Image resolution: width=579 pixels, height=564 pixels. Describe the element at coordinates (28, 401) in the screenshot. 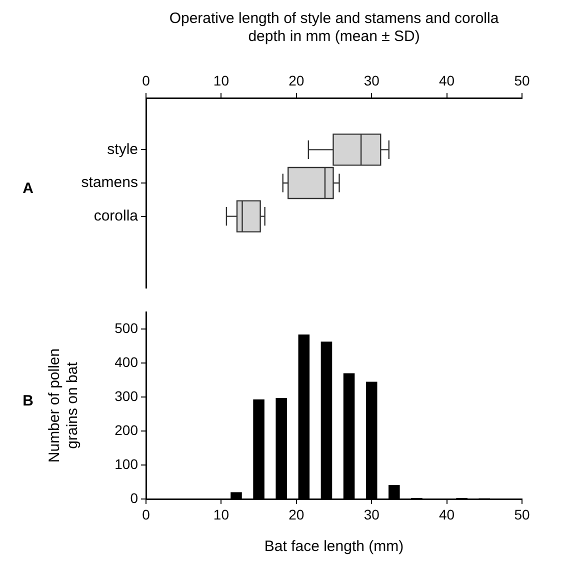

I see `text: B` at that location.